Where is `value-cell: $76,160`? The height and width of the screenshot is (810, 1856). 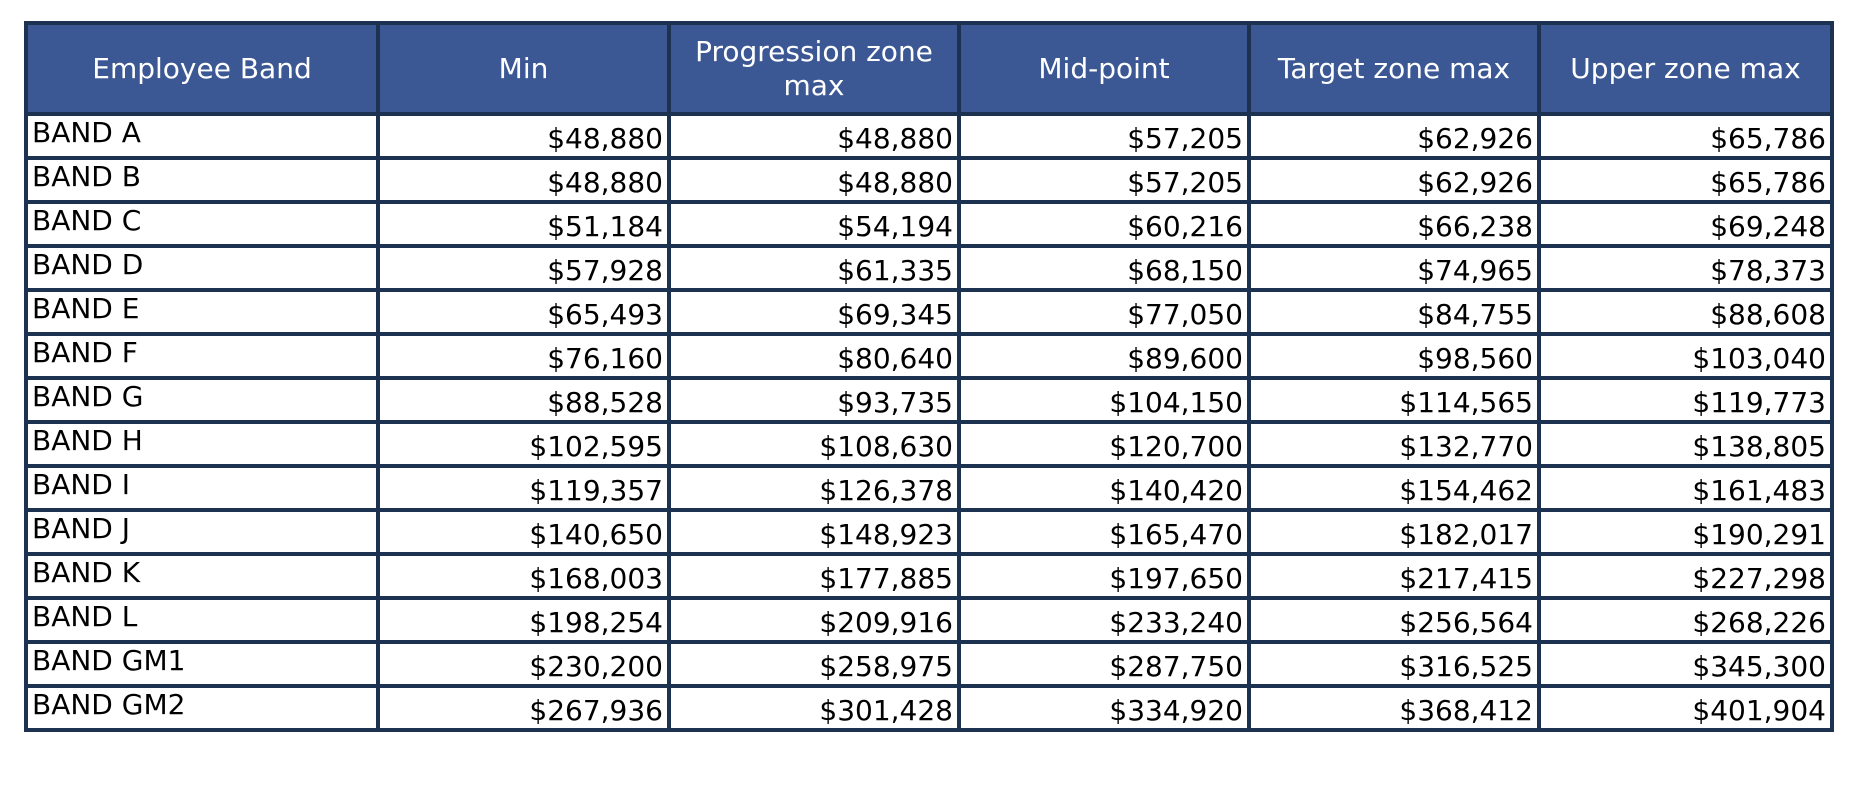 value-cell: $76,160 is located at coordinates (523, 356).